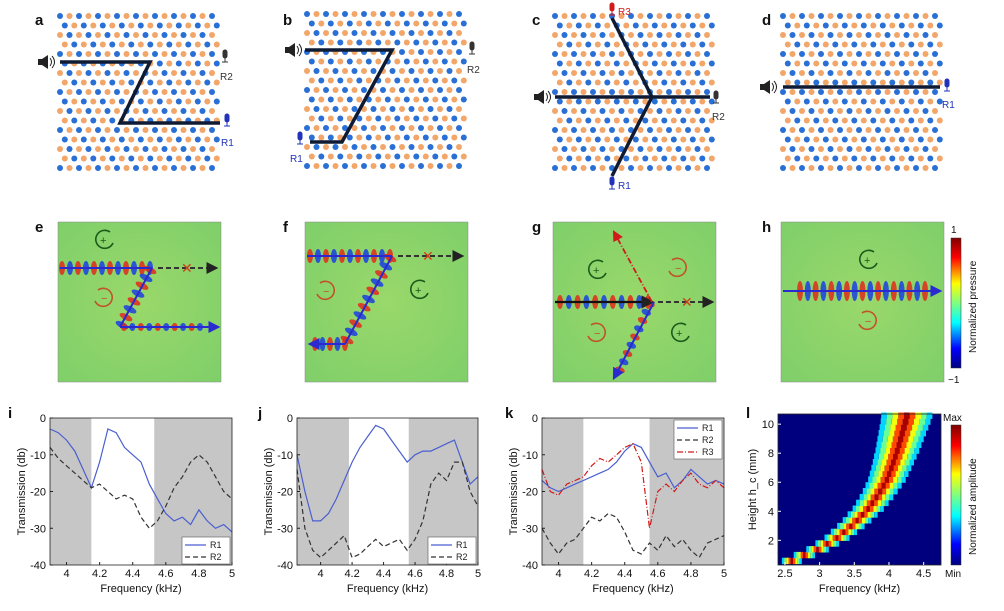 The image size is (1004, 611). What do you see at coordinates (323, 491) in the screenshot?
I see `shaded-band` at bounding box center [323, 491].